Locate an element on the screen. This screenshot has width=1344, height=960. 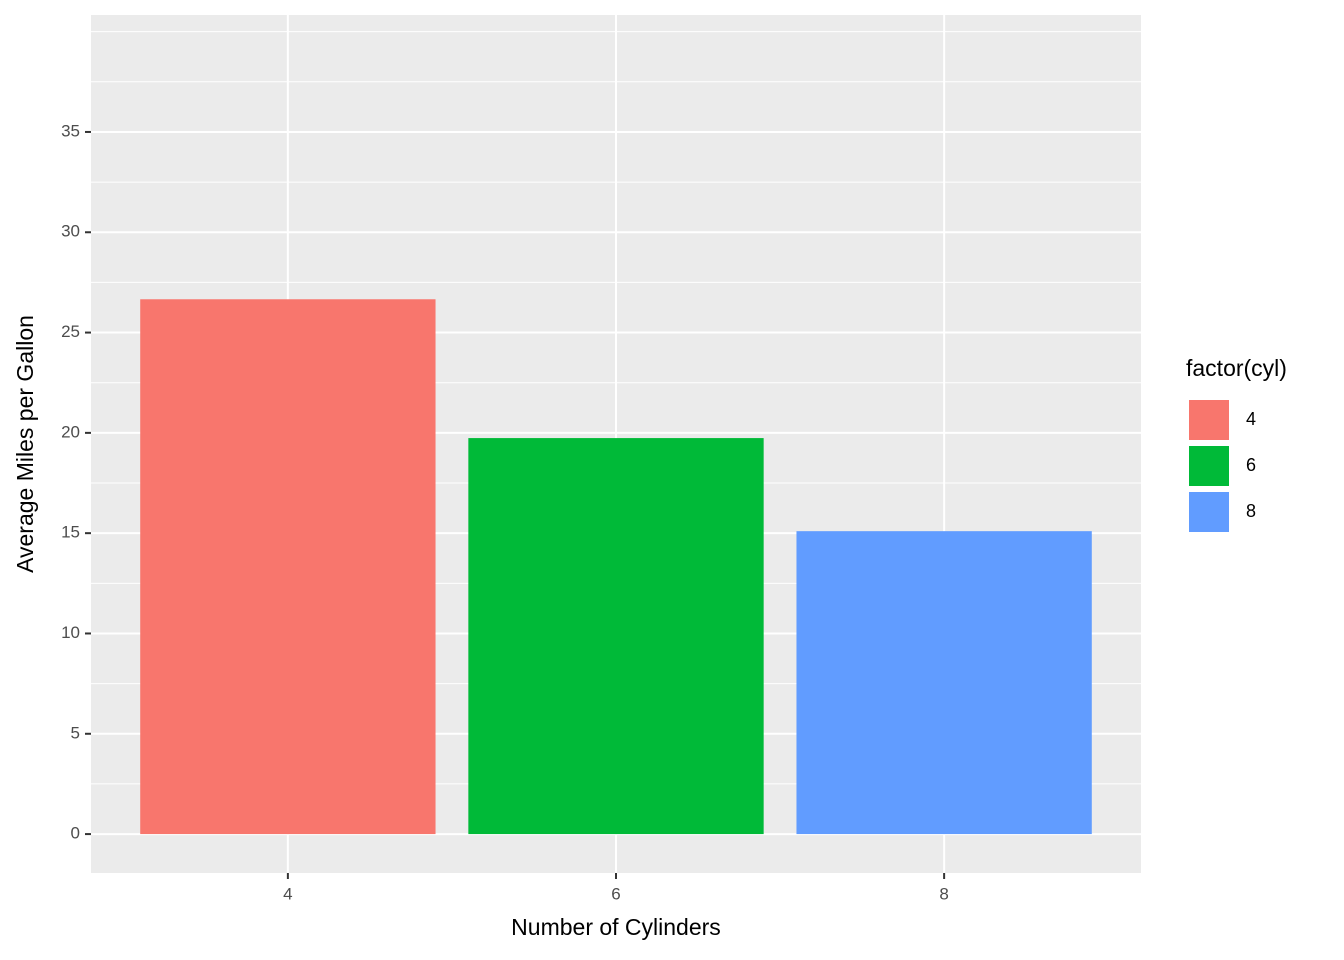
y-tick-label: 35 is located at coordinates (70, 130).